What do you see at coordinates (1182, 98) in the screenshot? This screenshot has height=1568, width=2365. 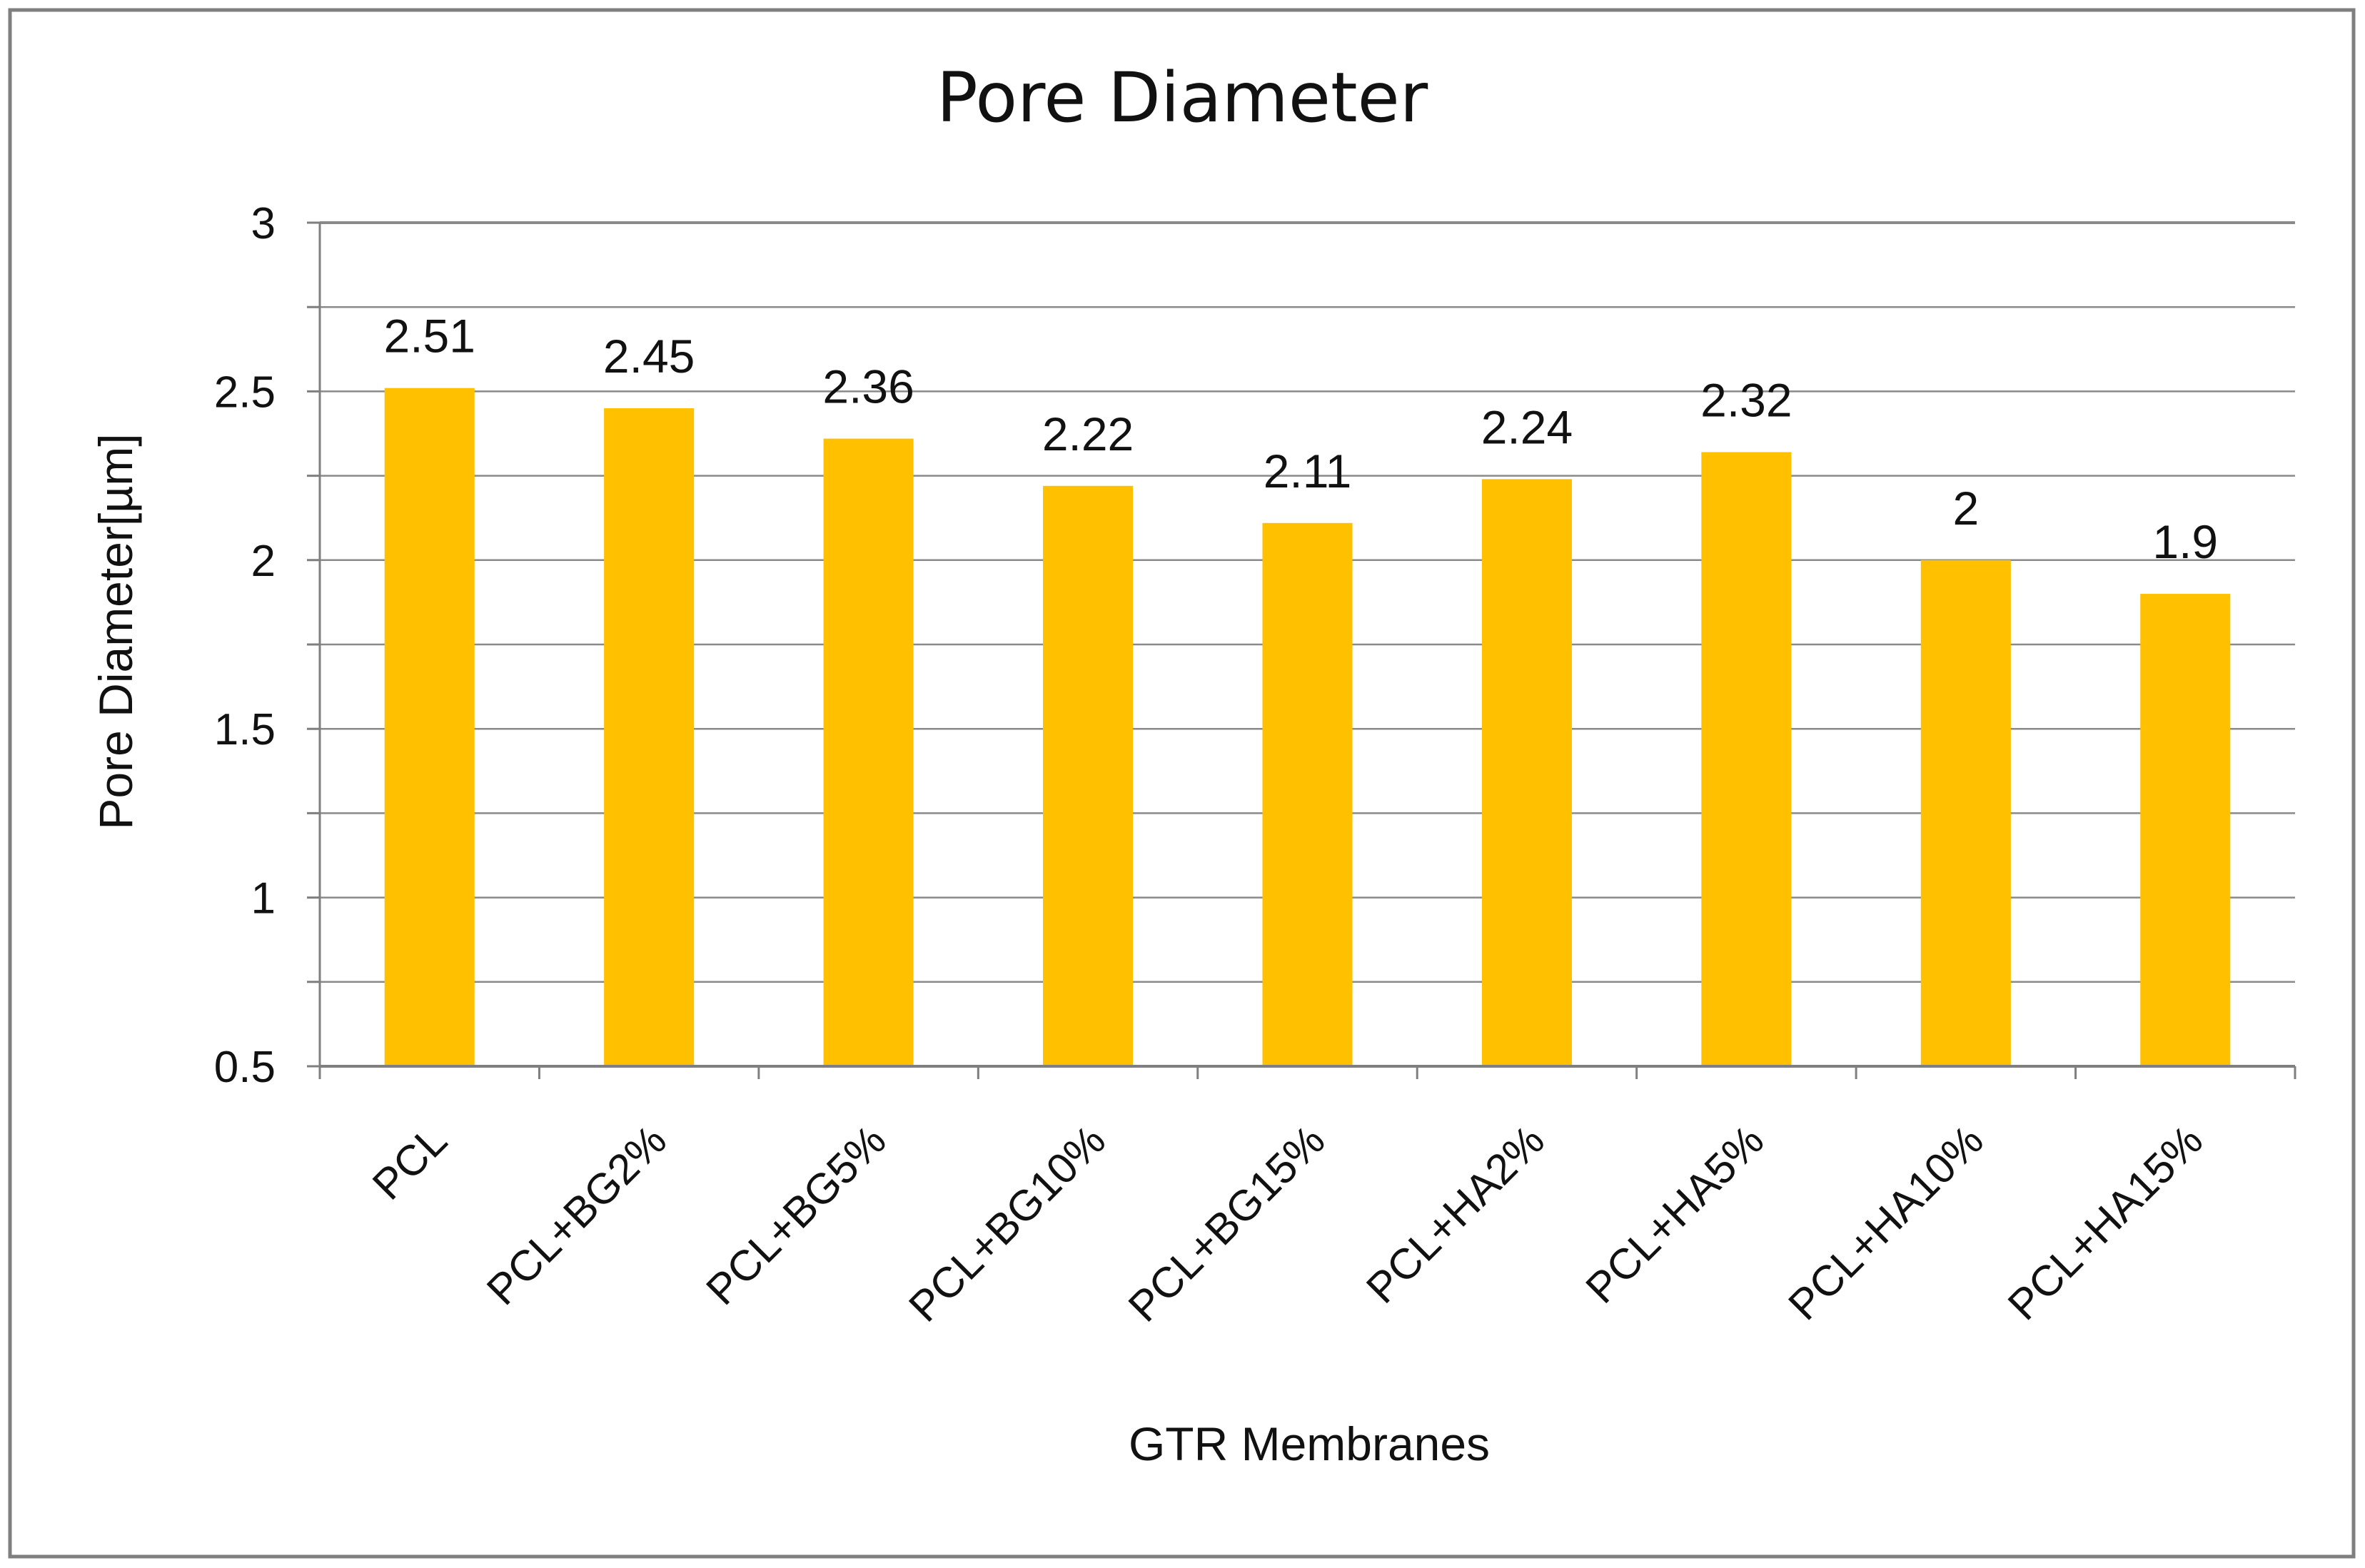 I see `chart-title: Pore Diameter` at bounding box center [1182, 98].